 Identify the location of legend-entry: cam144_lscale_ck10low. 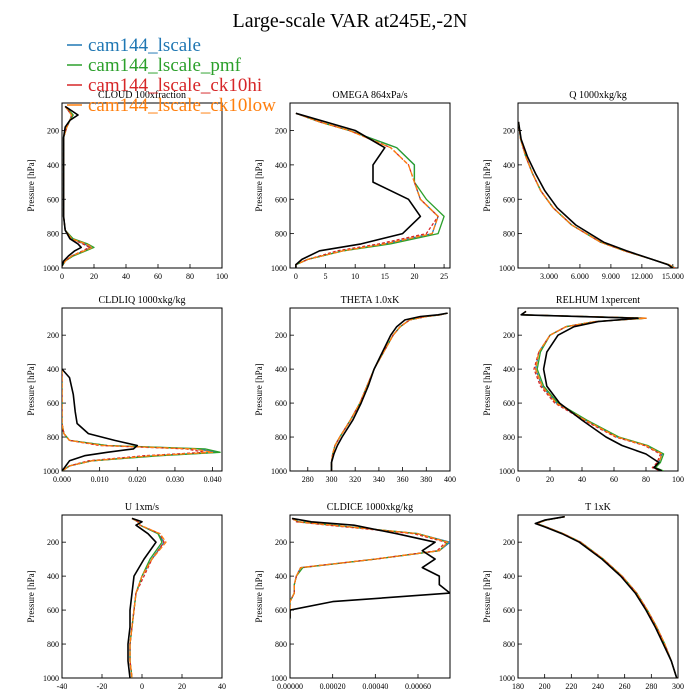
(182, 105).